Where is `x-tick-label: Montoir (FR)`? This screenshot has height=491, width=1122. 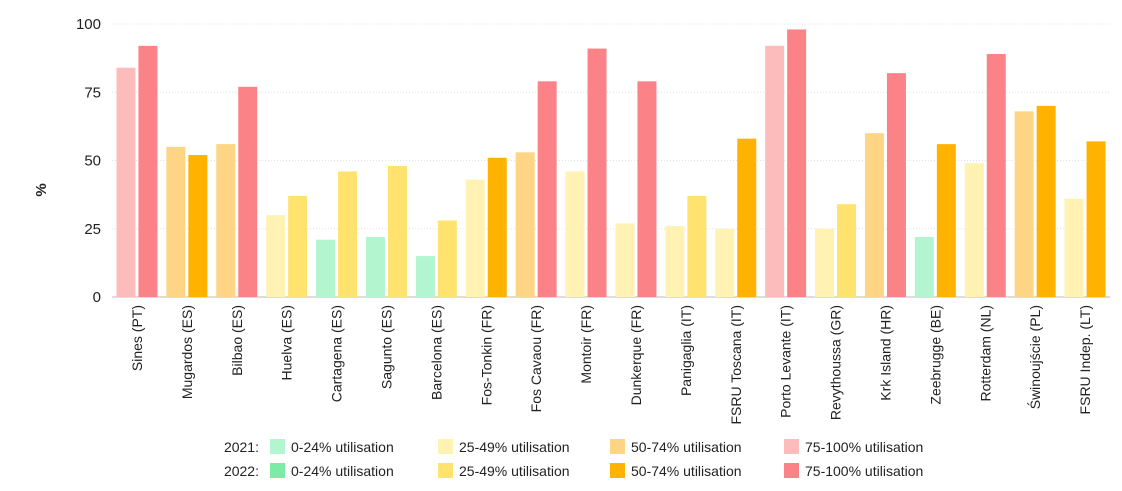 x-tick-label: Montoir (FR) is located at coordinates (586, 344).